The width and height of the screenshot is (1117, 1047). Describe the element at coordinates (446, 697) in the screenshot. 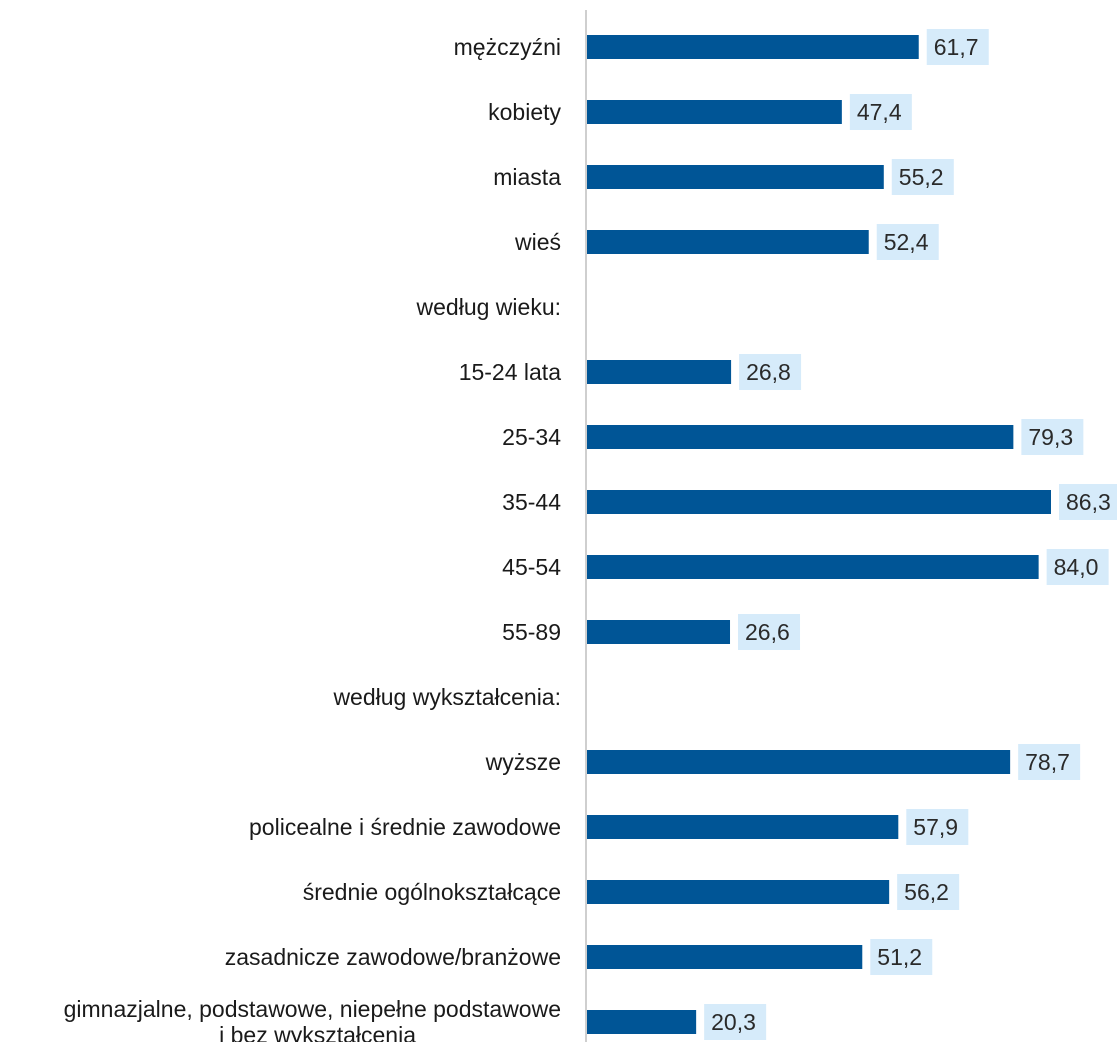

I see `category-label: według wykształcenia:` at that location.